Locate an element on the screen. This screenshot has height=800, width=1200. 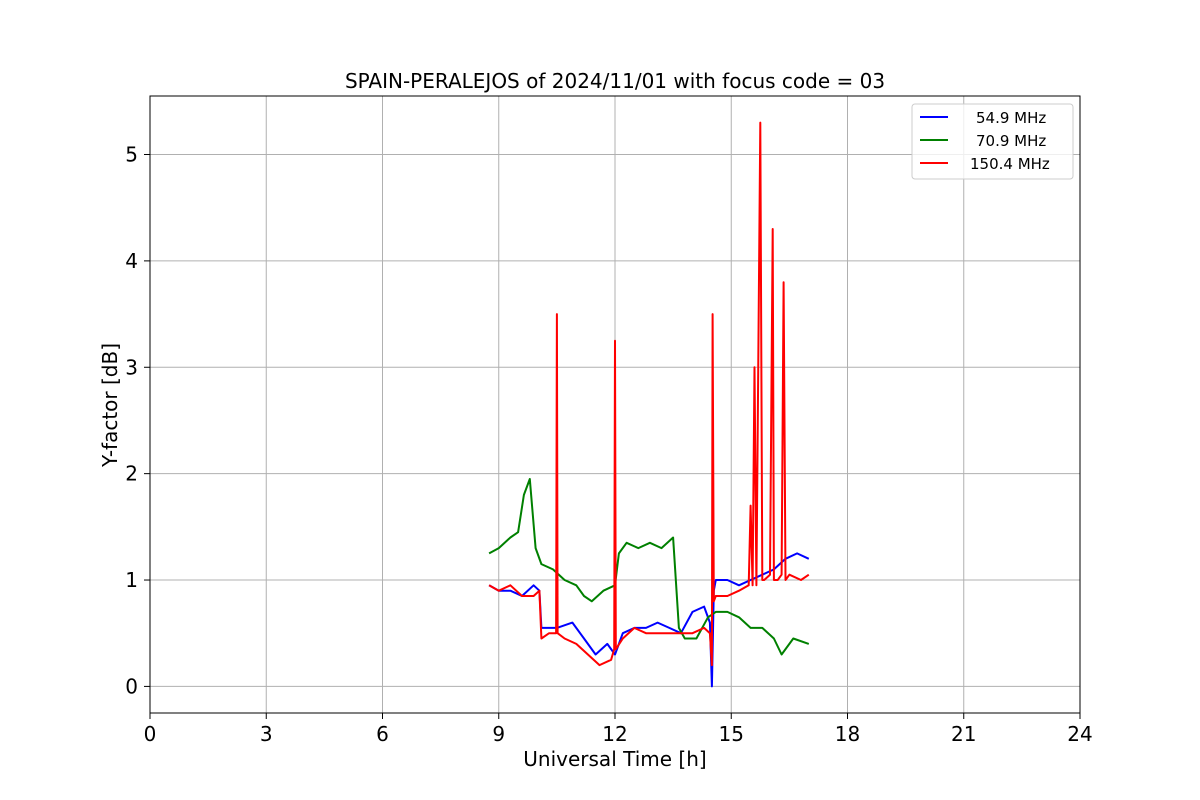
x-tick-label: 15 is located at coordinates (731, 734).